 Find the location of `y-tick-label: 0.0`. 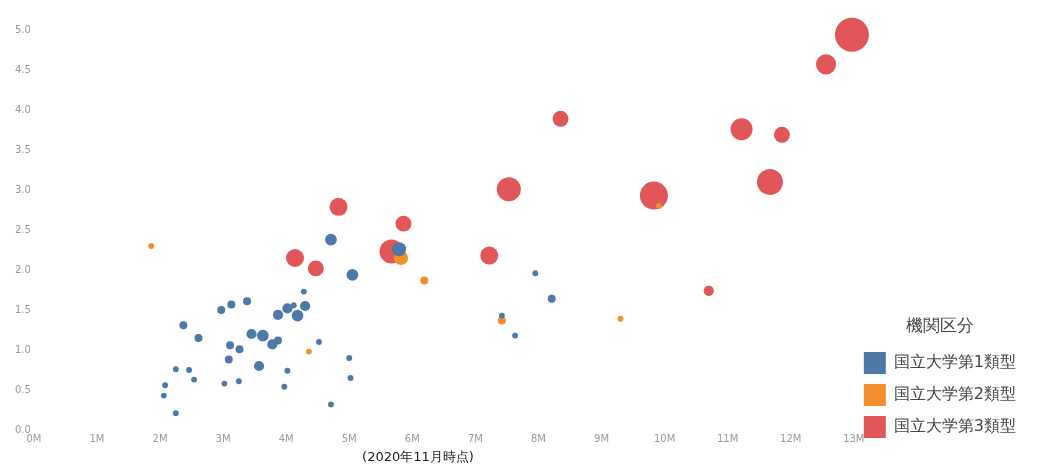

y-tick-label: 0.0 is located at coordinates (23, 429).